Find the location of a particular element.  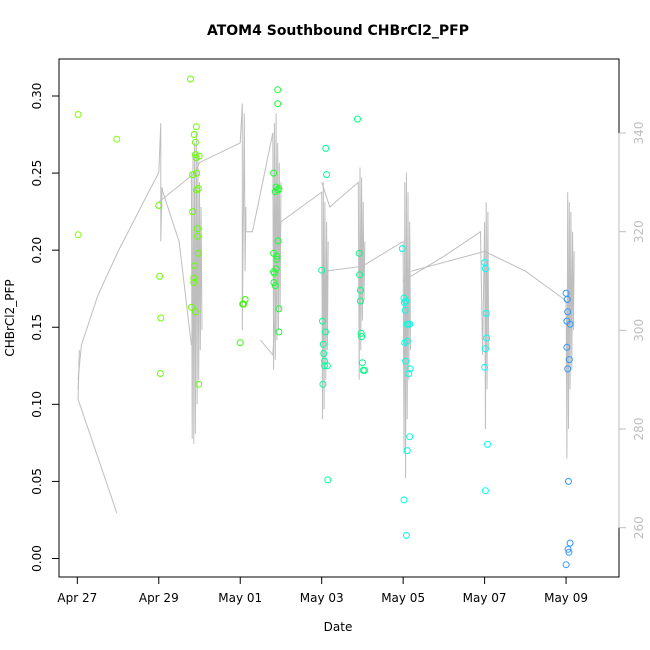

y-tick-label-1: 0.05 is located at coordinates (37, 481).